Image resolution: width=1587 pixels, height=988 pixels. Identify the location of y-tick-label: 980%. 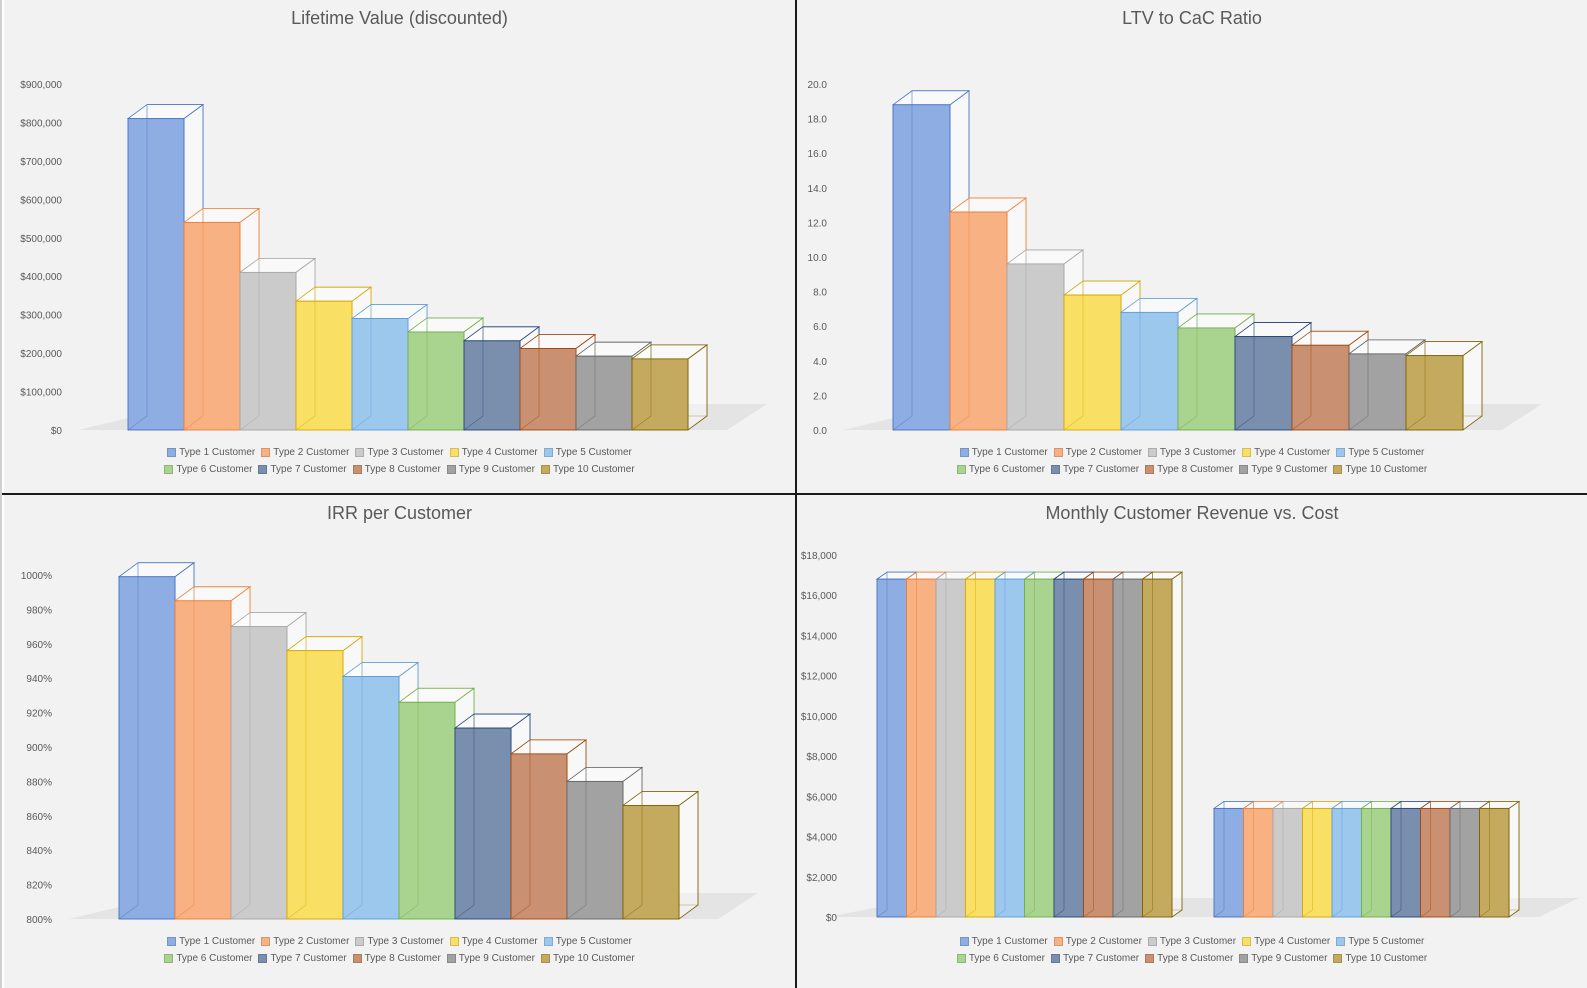
(39, 610).